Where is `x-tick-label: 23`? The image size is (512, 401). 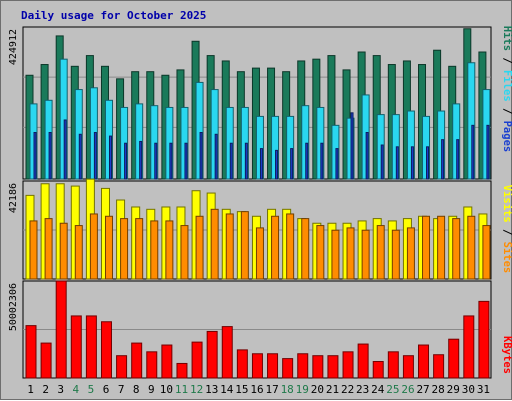
x-tick-label: 23 is located at coordinates (362, 389).